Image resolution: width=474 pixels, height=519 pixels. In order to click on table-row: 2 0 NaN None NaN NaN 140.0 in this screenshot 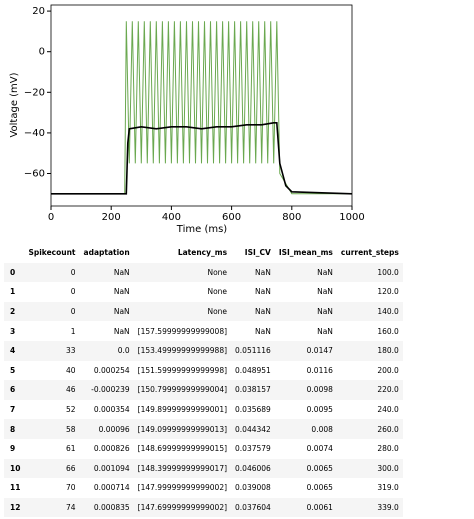, I will do `click(203, 311)`.